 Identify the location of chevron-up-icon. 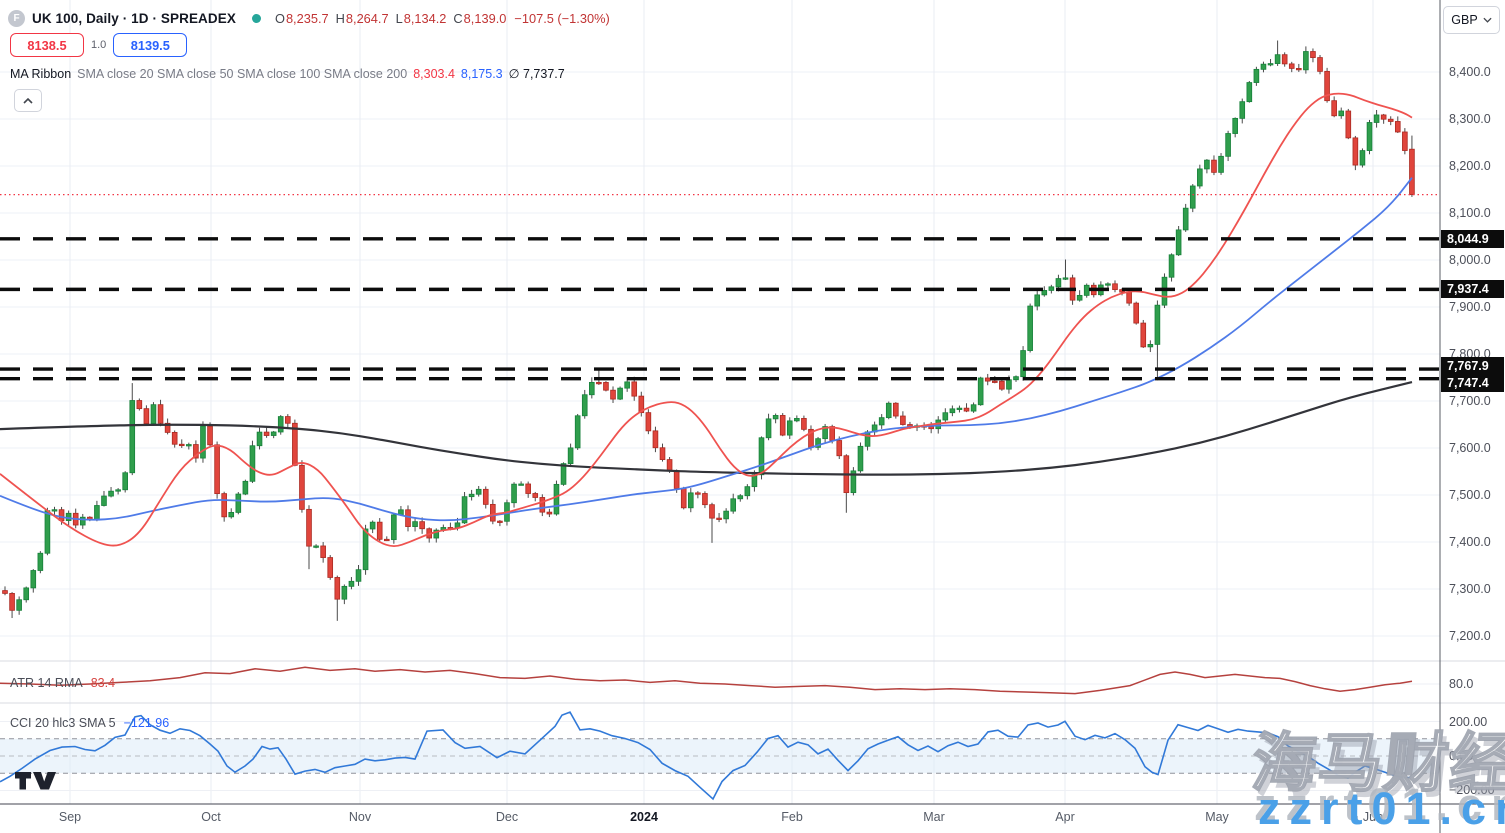
(28, 100).